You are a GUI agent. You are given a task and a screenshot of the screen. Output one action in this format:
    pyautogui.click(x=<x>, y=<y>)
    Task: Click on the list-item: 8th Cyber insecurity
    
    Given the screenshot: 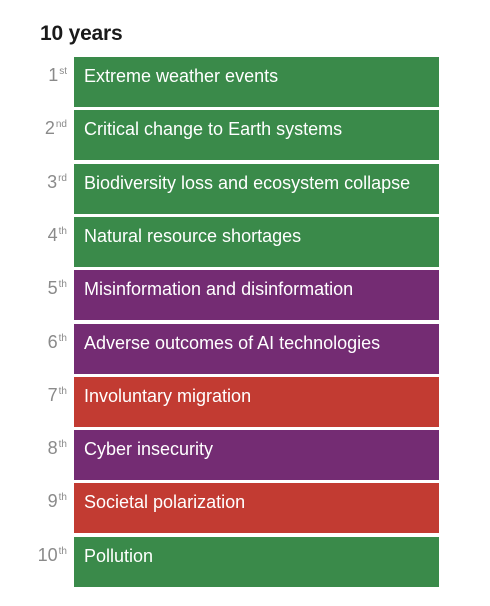 What is the action you would take?
    pyautogui.click(x=245, y=455)
    